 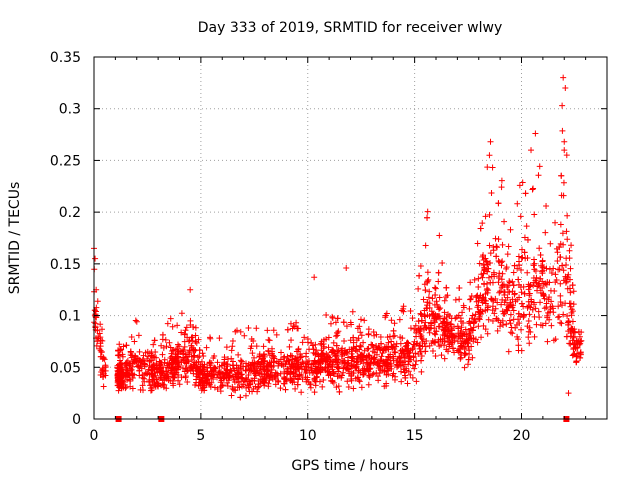 What do you see at coordinates (70, 213) in the screenshot?
I see `y-tick-label: 0.2` at bounding box center [70, 213].